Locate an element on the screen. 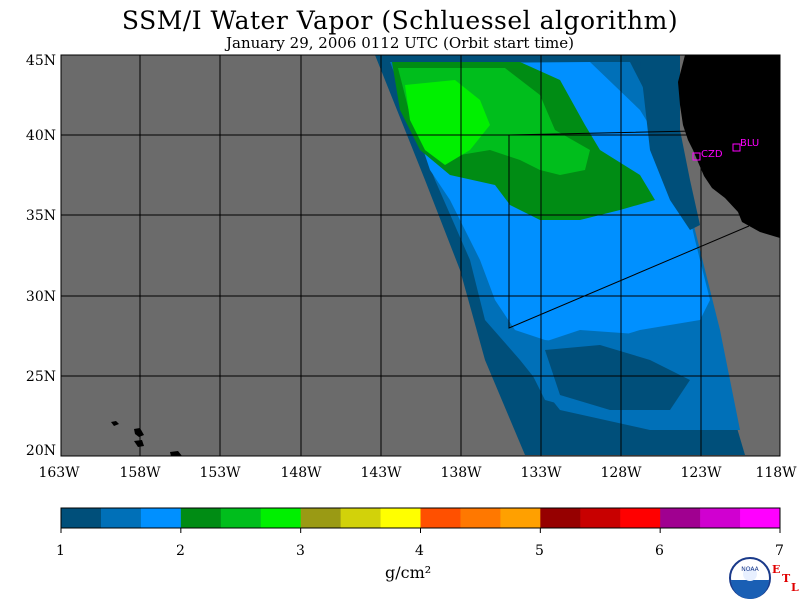 This screenshot has height=600, width=800. etl-letter-t: T is located at coordinates (786, 578).